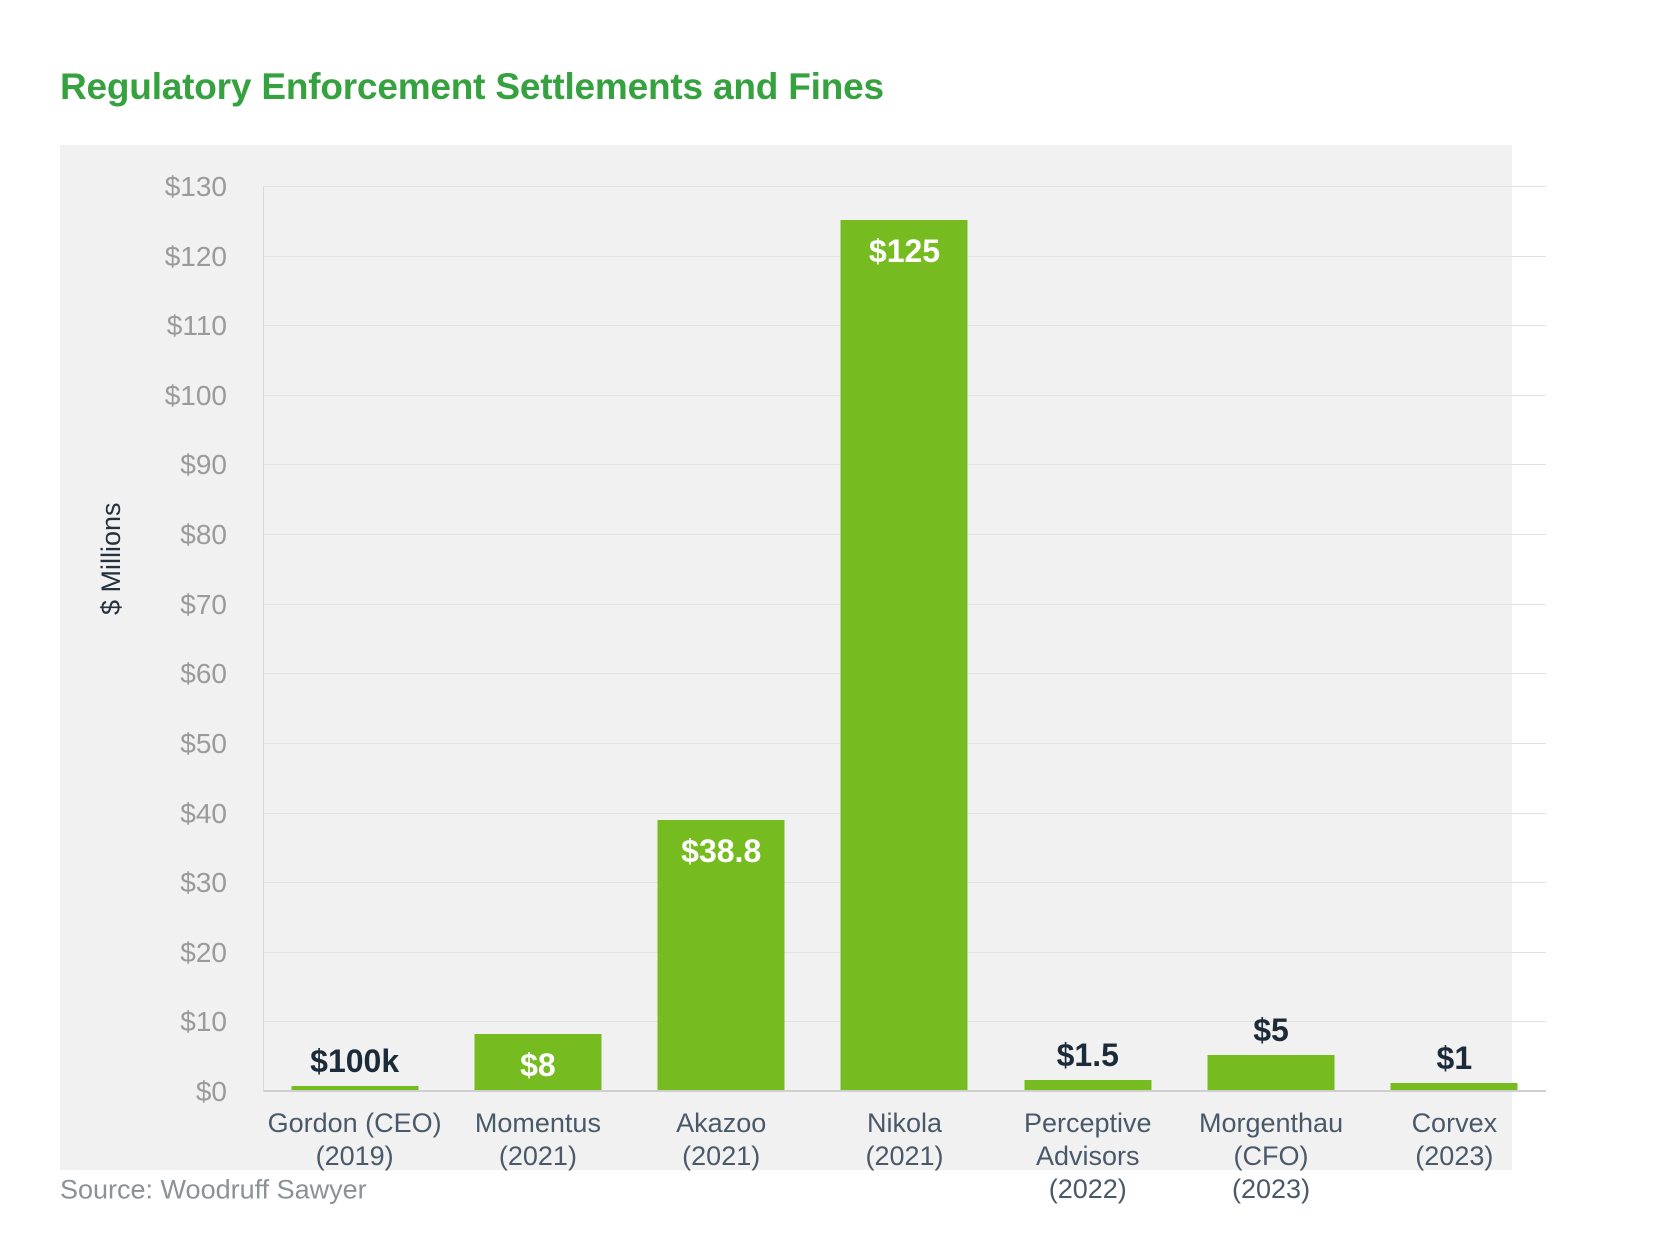 The image size is (1667, 1250). What do you see at coordinates (538, 1065) in the screenshot?
I see `bar-value-label: $8` at bounding box center [538, 1065].